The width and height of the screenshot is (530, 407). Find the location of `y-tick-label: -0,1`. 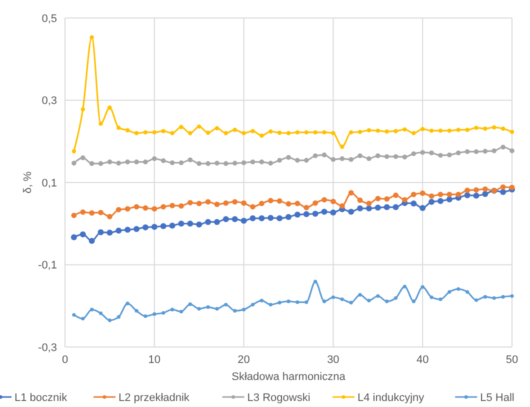

y-tick-label: -0,1 is located at coordinates (47, 266).